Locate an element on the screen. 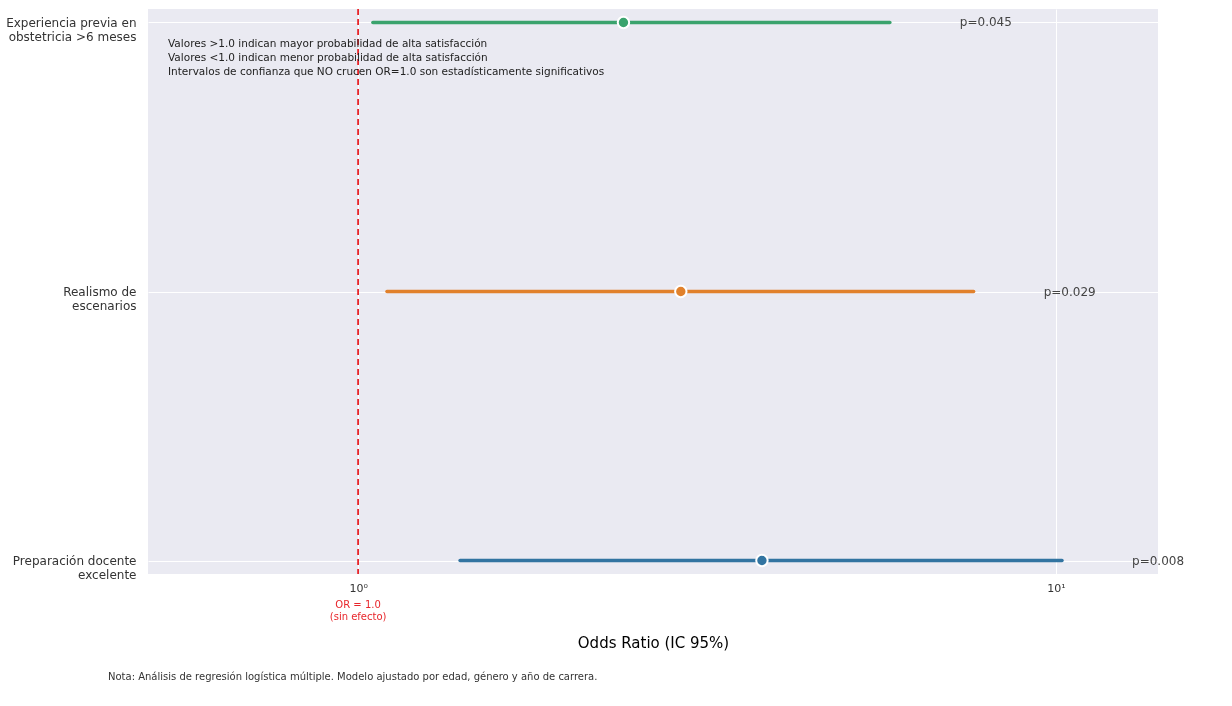  annotation: p=0.029 is located at coordinates (1069, 291).